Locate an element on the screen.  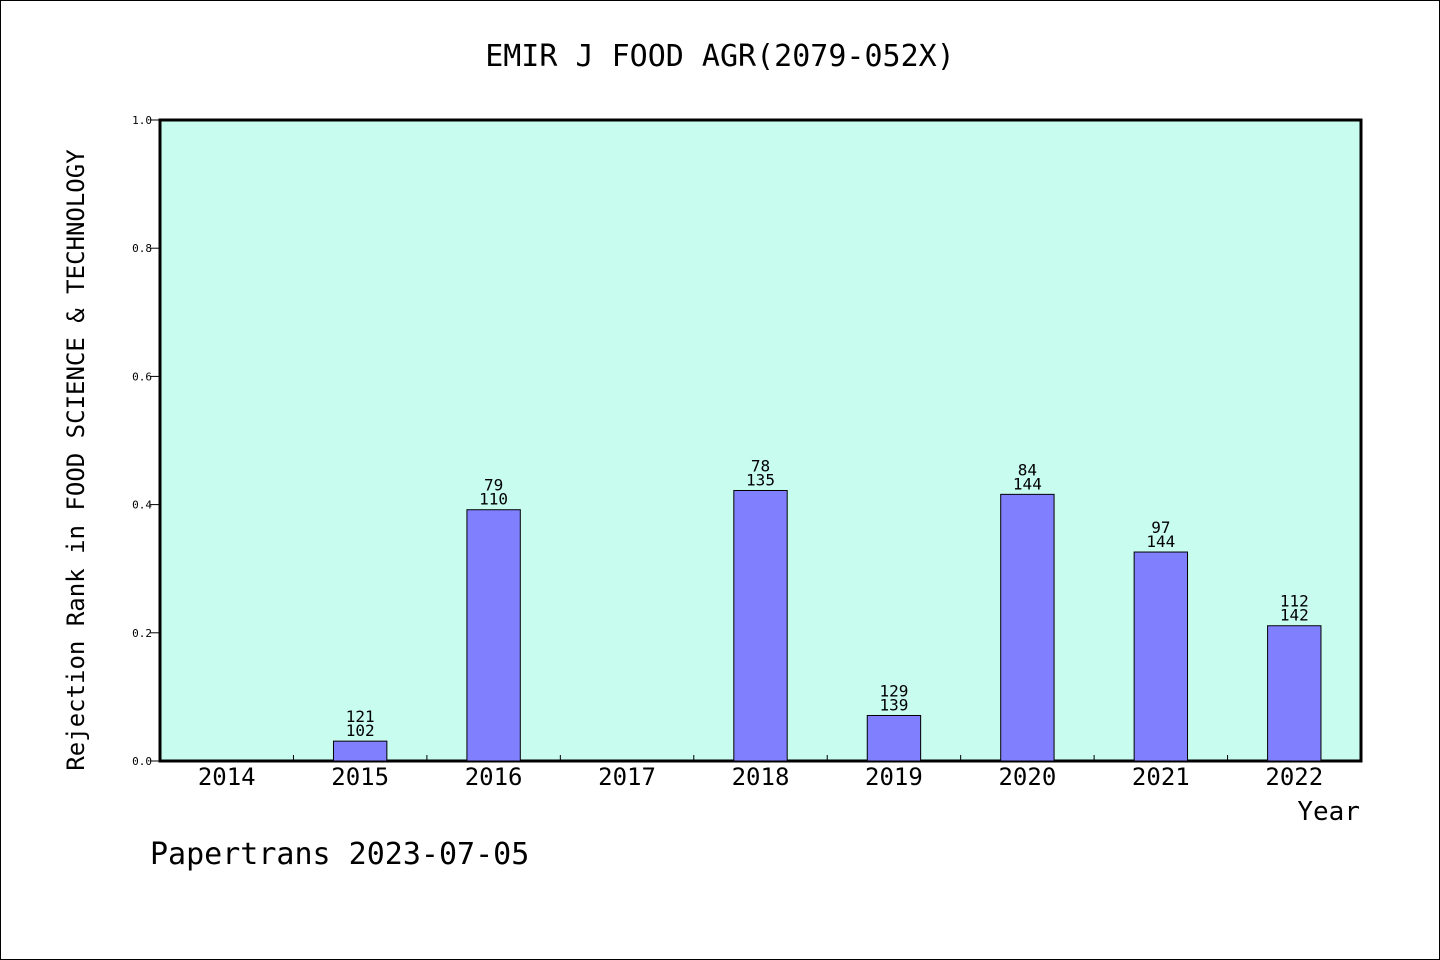
x-tick-label: 2019 is located at coordinates (894, 777).